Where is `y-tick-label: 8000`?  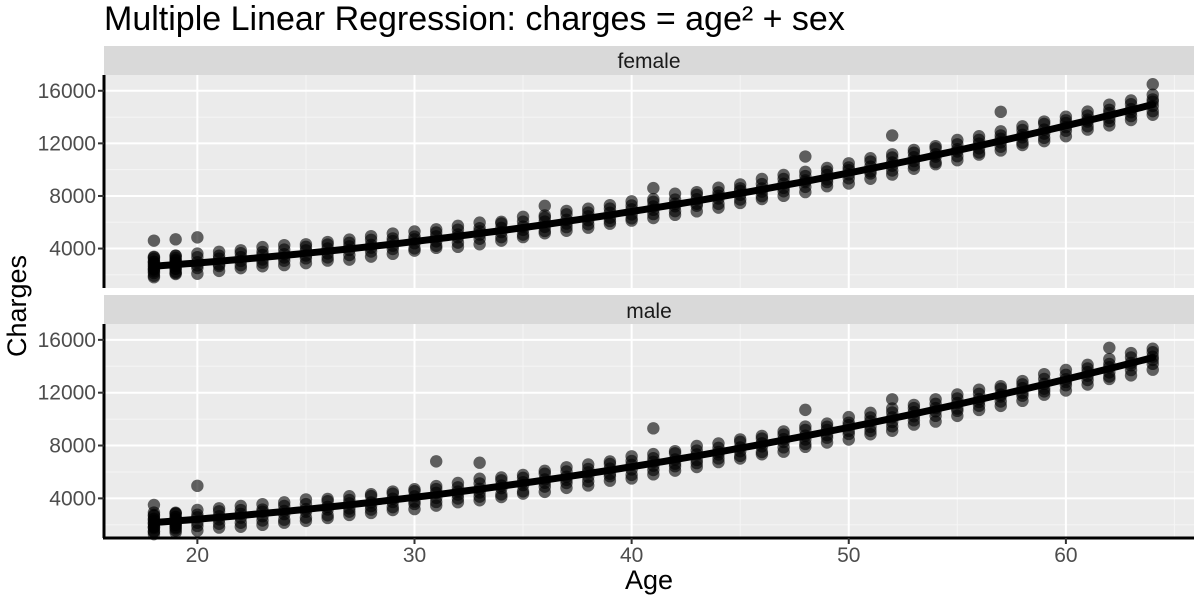 y-tick-label: 8000 is located at coordinates (72, 446).